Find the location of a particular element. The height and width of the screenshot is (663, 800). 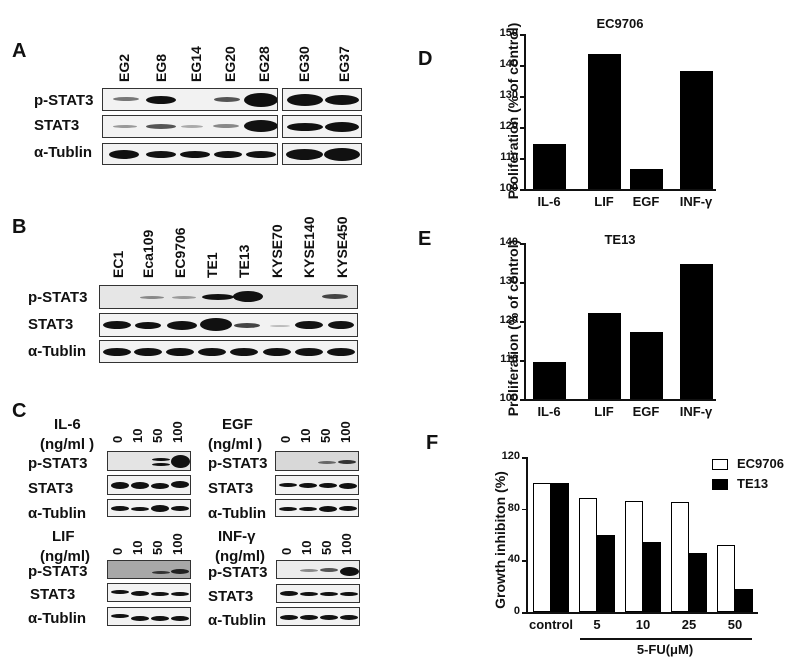

blot-inf-pstat3 is located at coordinates (318, 569).